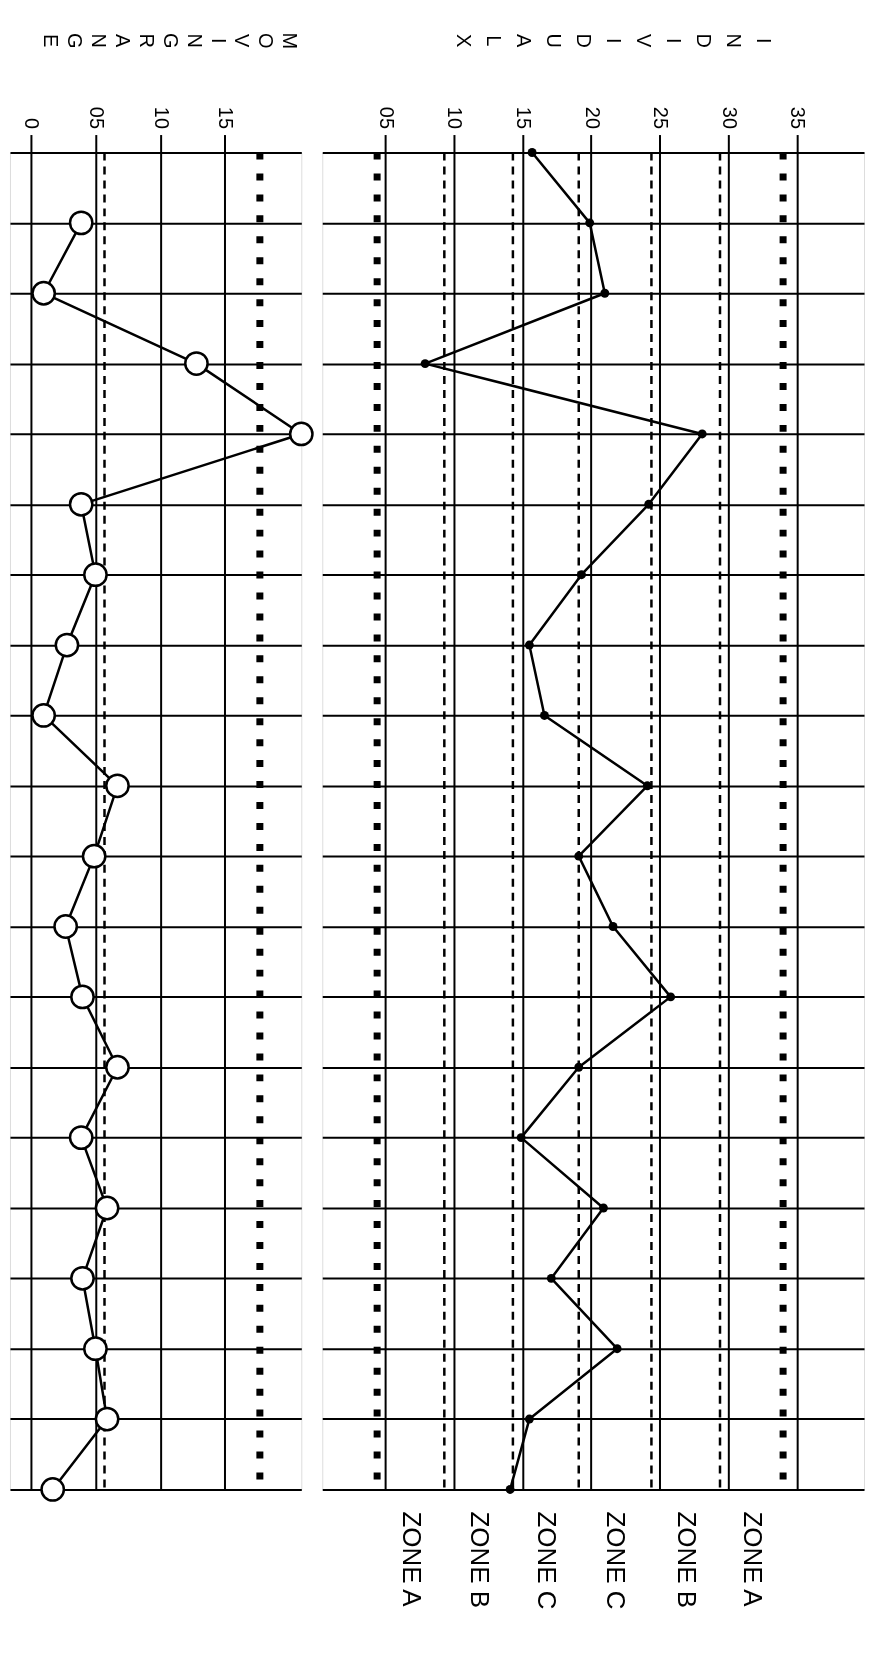  What do you see at coordinates (798, 118) in the screenshot?
I see `x-tick-label: 35` at bounding box center [798, 118].